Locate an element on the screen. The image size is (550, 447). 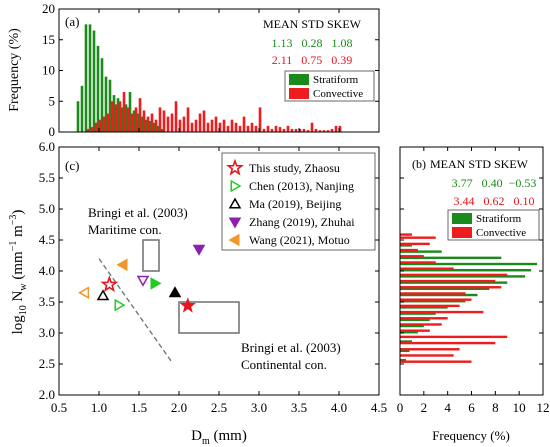
panel-c-annotations is located at coordinates (169, 300).